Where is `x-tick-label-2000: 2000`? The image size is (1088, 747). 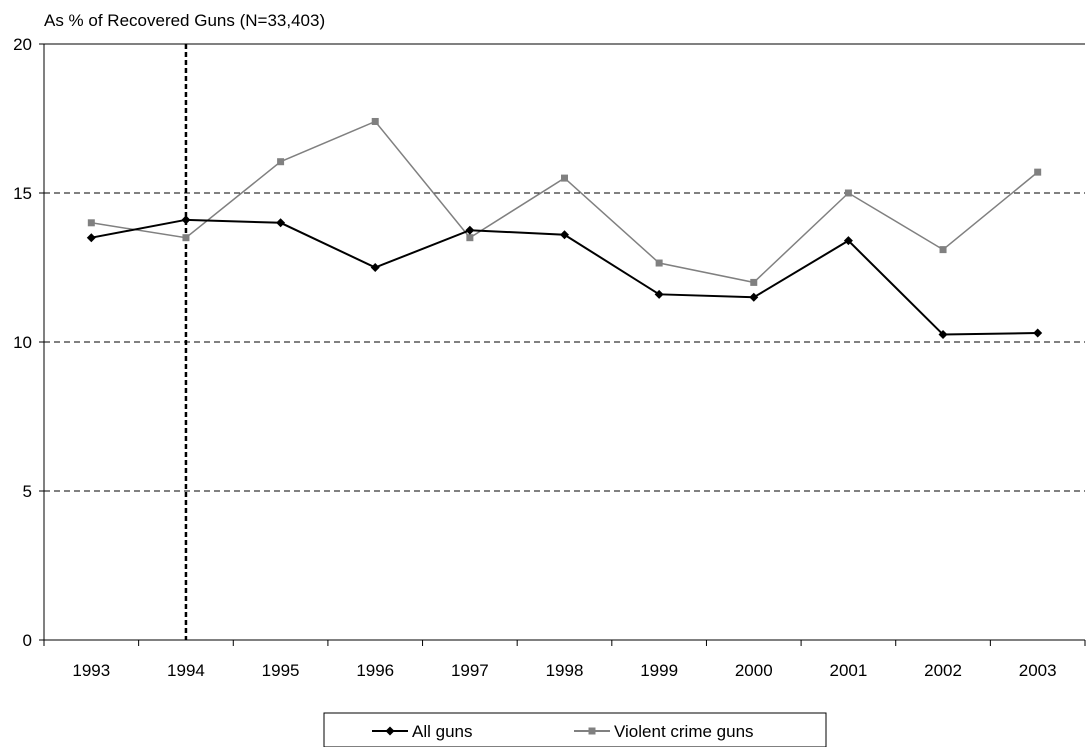 x-tick-label-2000: 2000 is located at coordinates (754, 670).